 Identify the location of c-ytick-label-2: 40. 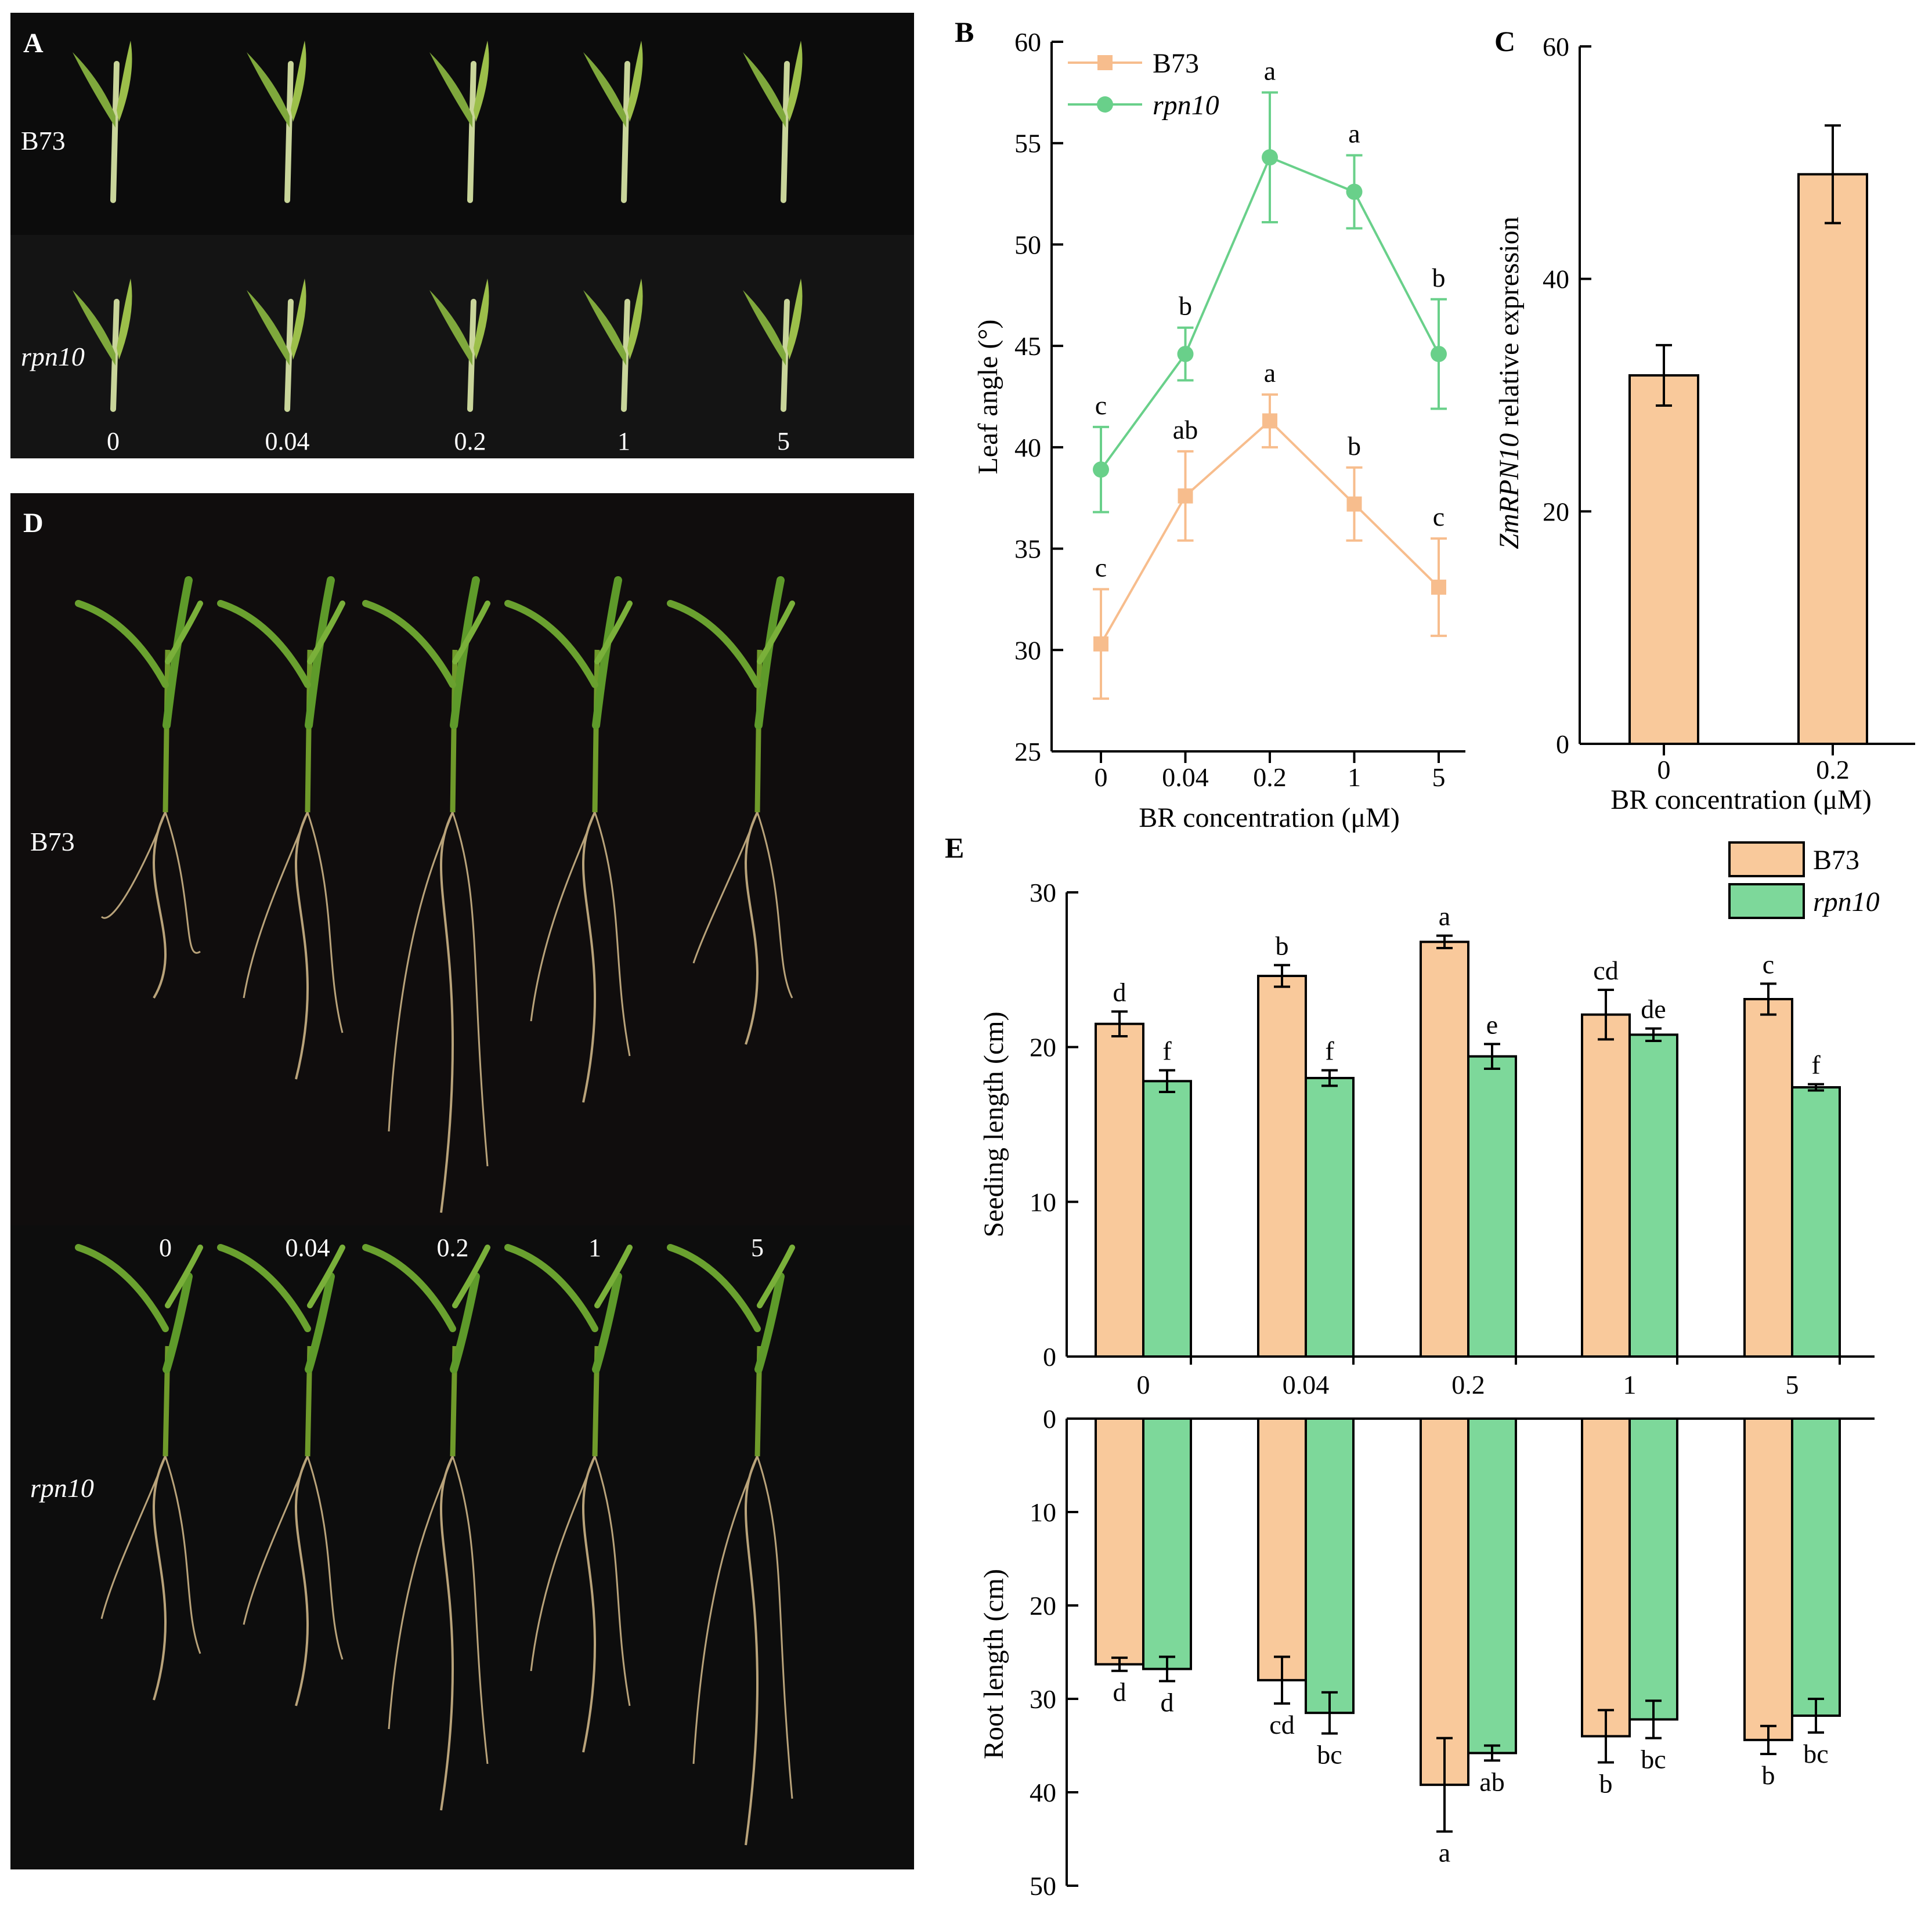
(1556, 280).